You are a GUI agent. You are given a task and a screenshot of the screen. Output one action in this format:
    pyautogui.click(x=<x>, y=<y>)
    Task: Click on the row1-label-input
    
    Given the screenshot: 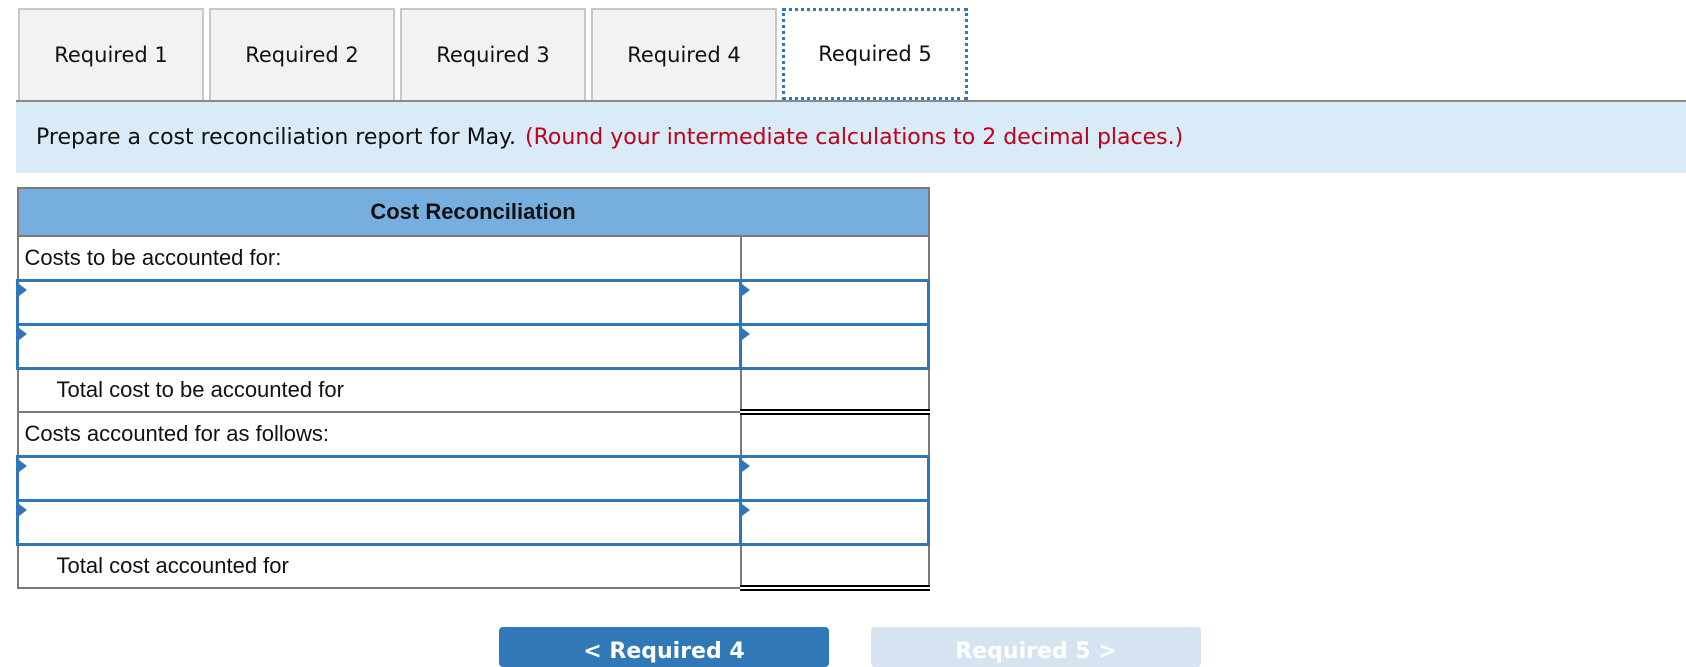 What is the action you would take?
    pyautogui.click(x=381, y=302)
    